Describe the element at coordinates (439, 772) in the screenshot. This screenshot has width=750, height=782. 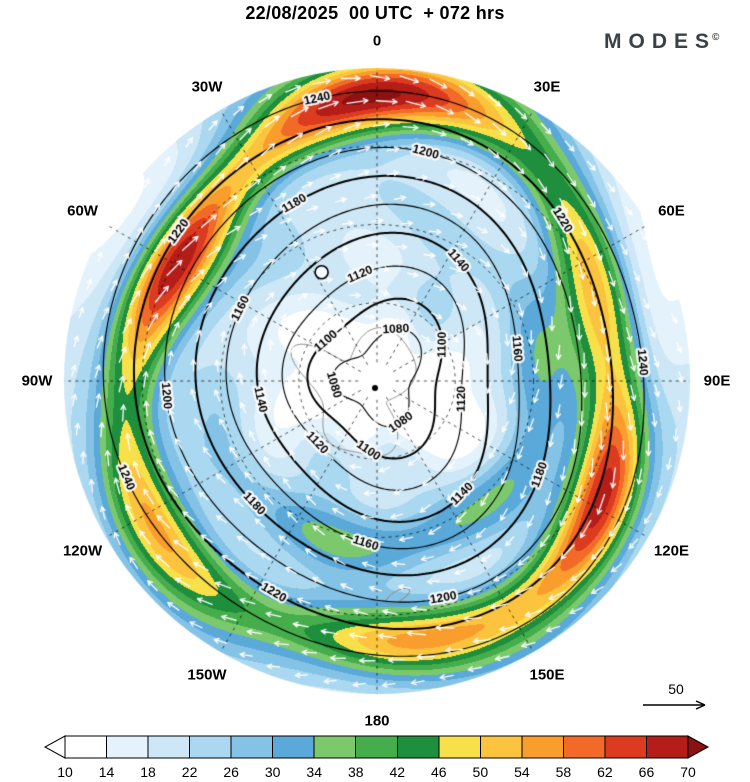
I see `colorbar-tick-label: 46` at that location.